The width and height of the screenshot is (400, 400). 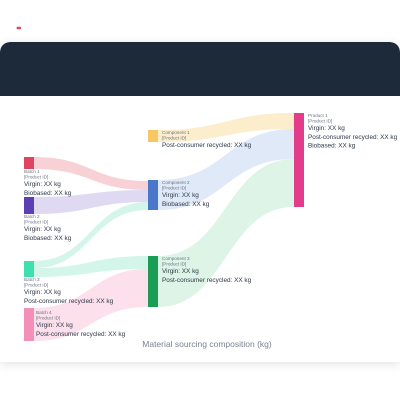 What do you see at coordinates (207, 145) in the screenshot?
I see `component1-composition-line: Post-consumer recycled: XX kg` at bounding box center [207, 145].